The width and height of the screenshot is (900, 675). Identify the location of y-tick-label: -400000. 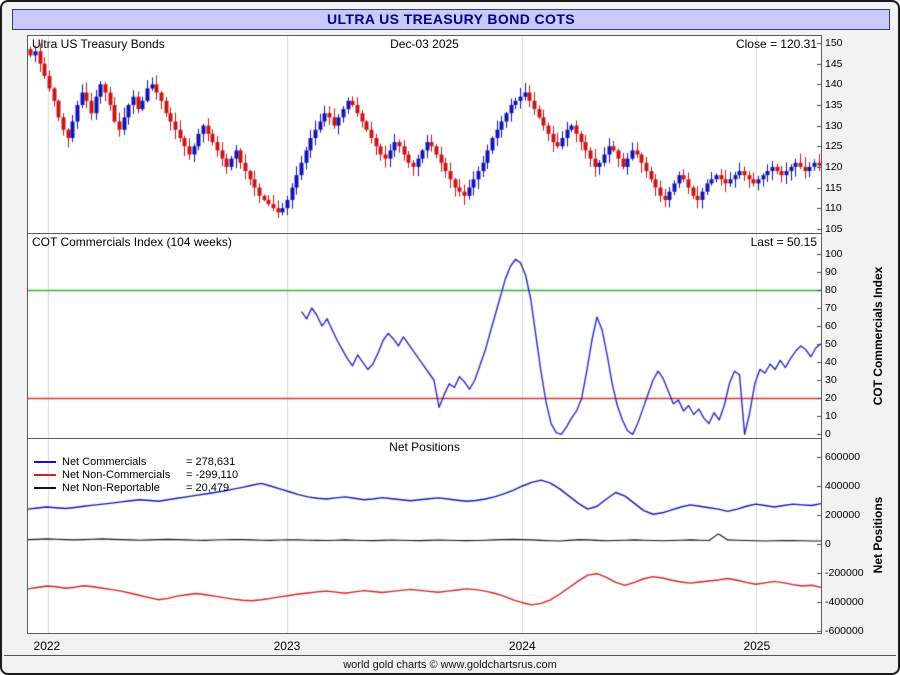
(844, 601).